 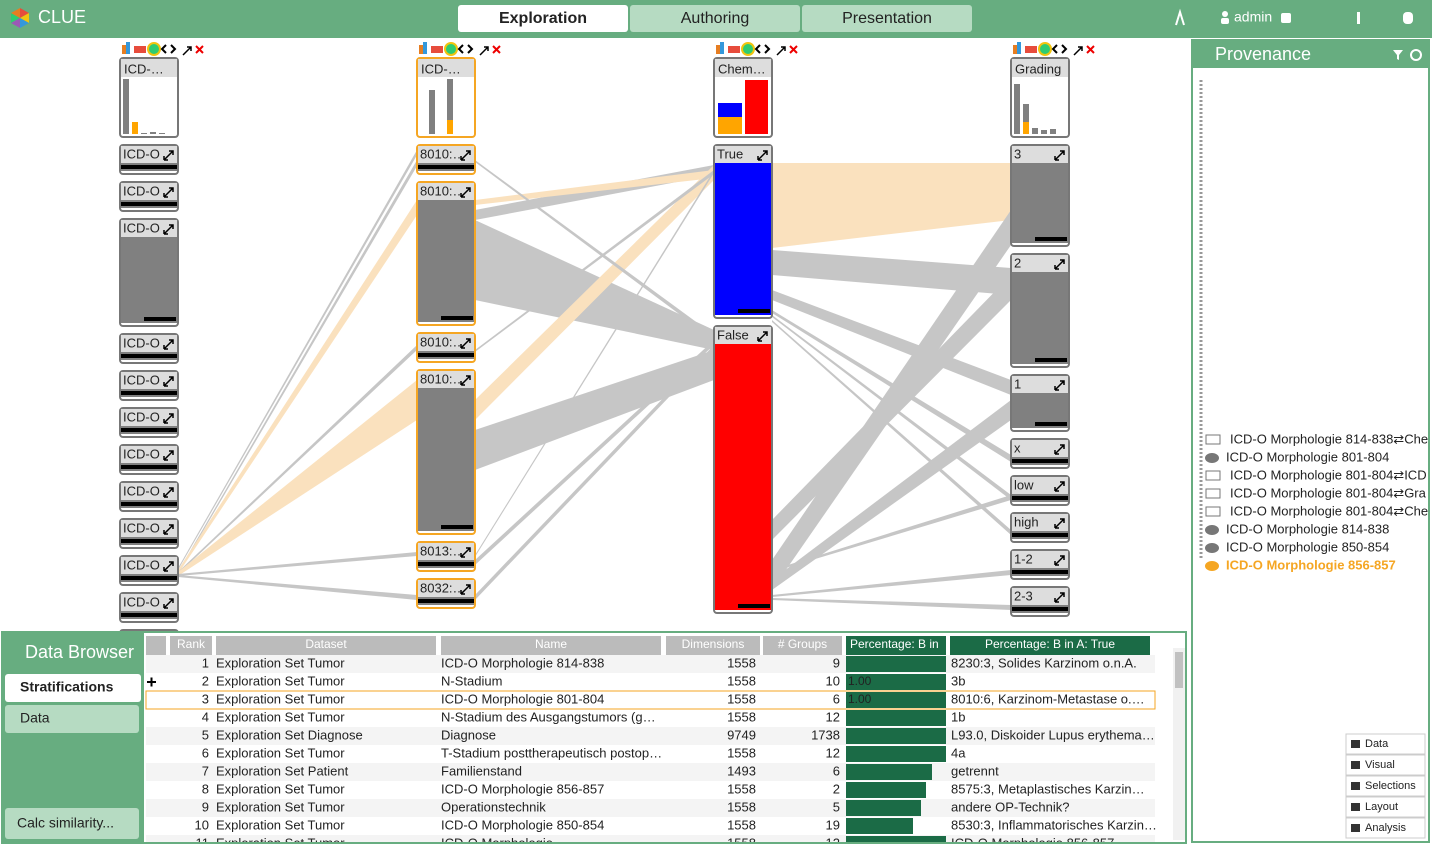 What do you see at coordinates (1329, 438) in the screenshot?
I see `provenance-item: ICD-O Morphologie 814-838⇄Che` at bounding box center [1329, 438].